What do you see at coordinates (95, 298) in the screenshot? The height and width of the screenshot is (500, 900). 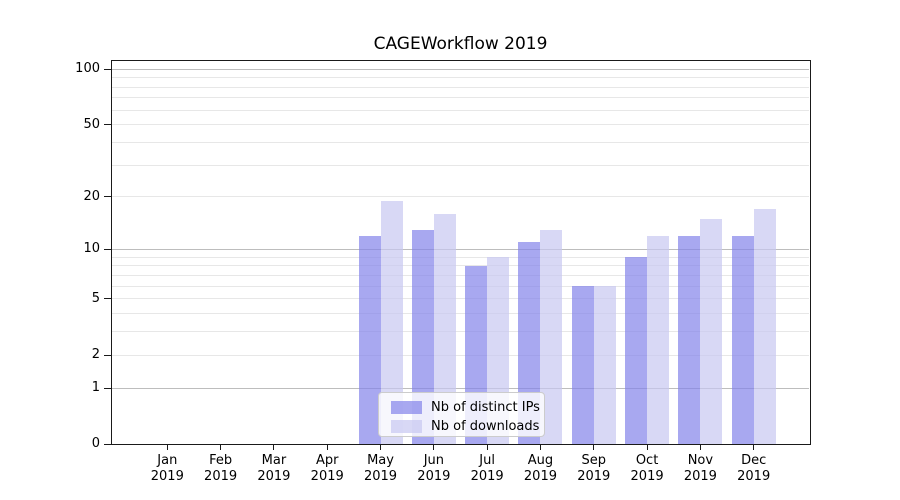 I see `y-tick-label-5: 5` at bounding box center [95, 298].